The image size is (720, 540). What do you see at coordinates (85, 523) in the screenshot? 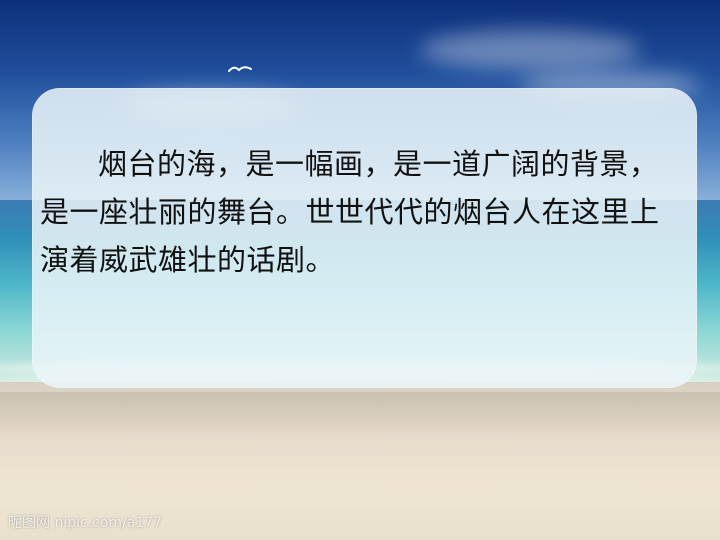
I see `watermark: 昵图网 nipic.com/a177` at bounding box center [85, 523].